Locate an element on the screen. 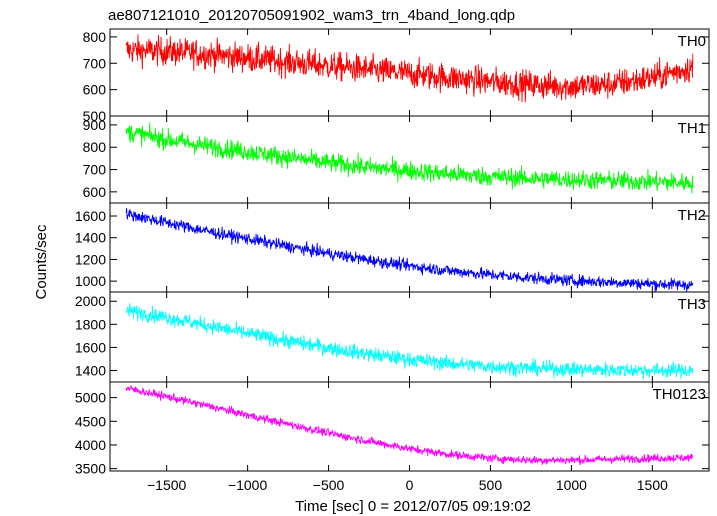 The width and height of the screenshot is (717, 516). series-line-th1 is located at coordinates (409, 158).